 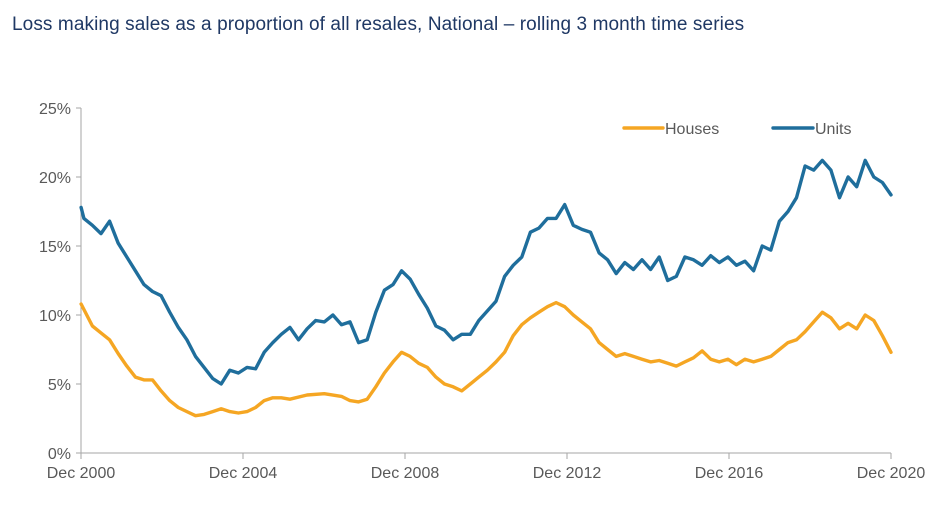 What do you see at coordinates (59, 385) in the screenshot?
I see `y-tick-label: 5%` at bounding box center [59, 385].